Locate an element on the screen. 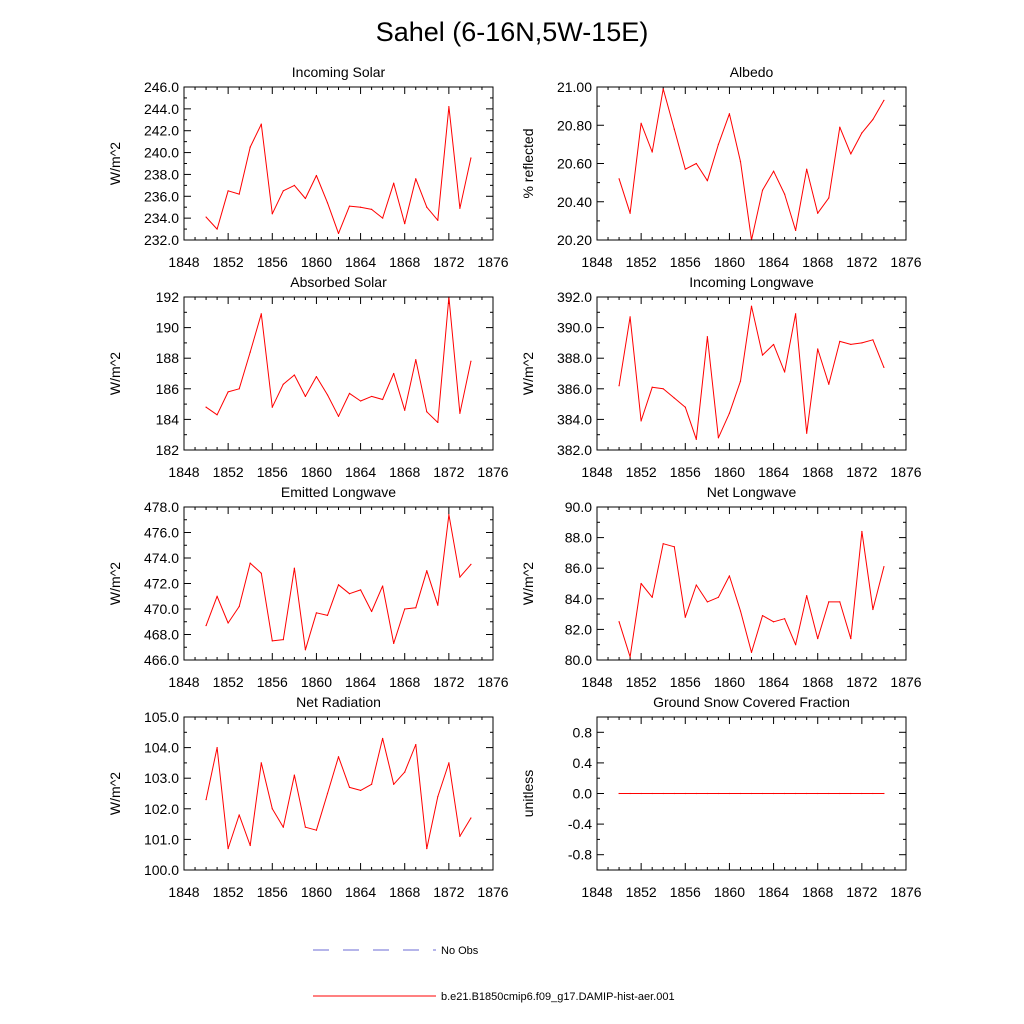 This screenshot has height=1024, width=1024. chart-6-y-tick-label: 88.0 is located at coordinates (578, 538).